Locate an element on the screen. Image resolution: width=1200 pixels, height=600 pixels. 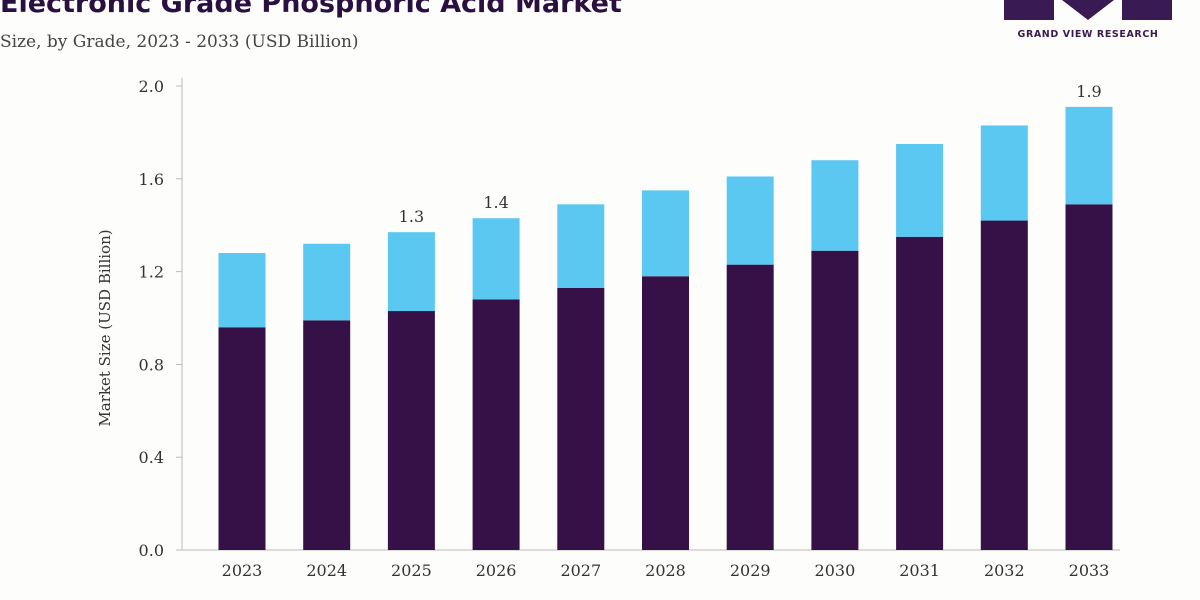
x-tick-label: 2024 is located at coordinates (326, 570).